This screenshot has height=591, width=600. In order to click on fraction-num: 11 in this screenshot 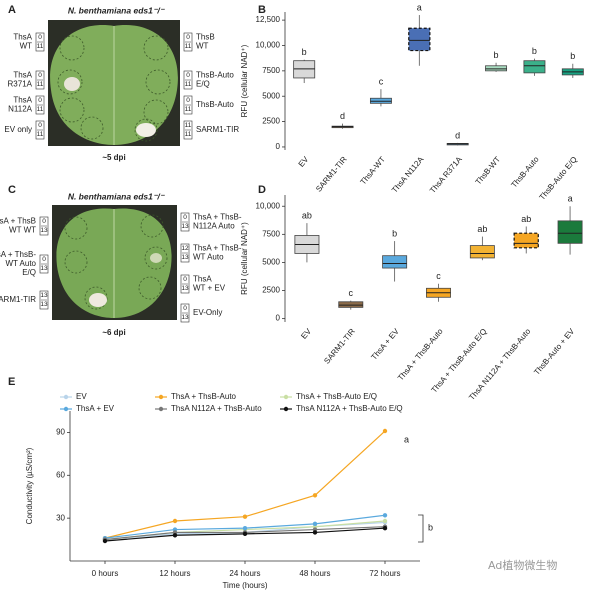, I will do `click(188, 125)`.